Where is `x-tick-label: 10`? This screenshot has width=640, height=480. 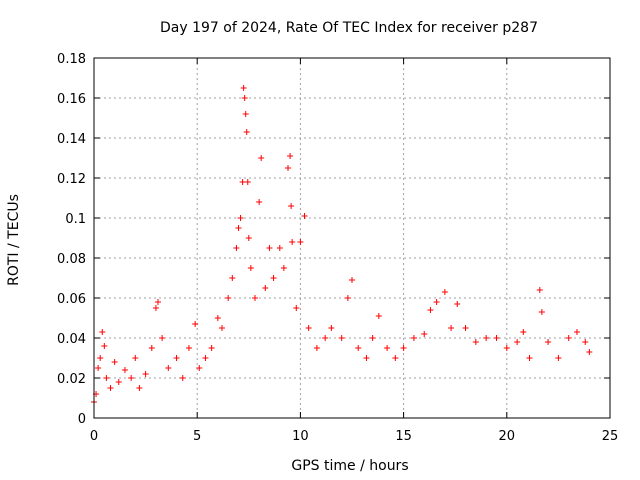 x-tick-label: 10 is located at coordinates (300, 436).